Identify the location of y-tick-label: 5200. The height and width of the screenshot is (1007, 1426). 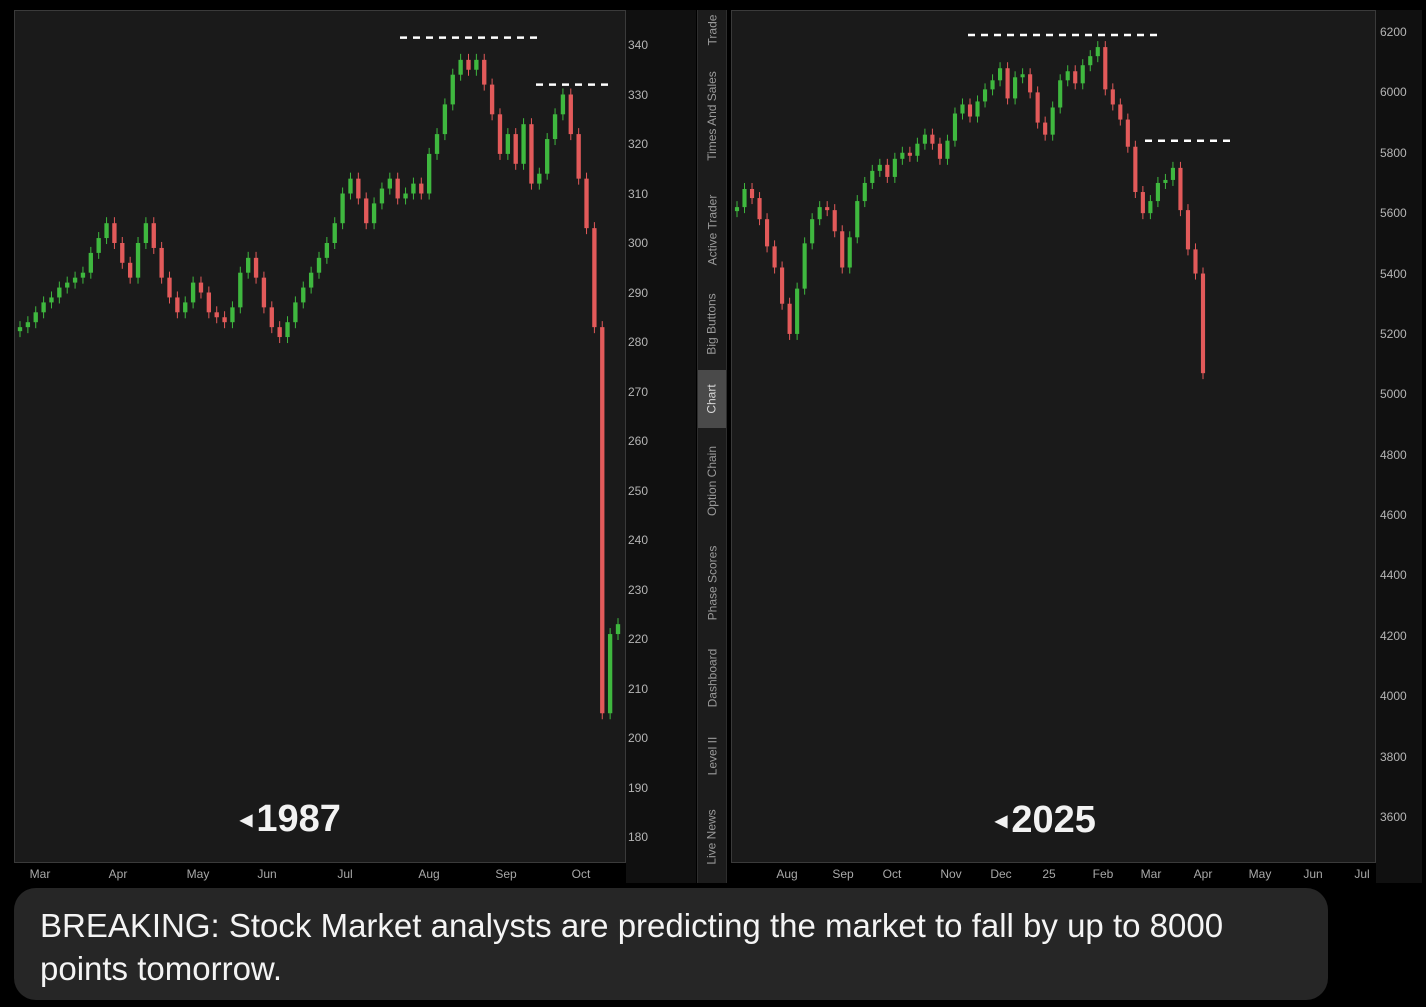
(1393, 333).